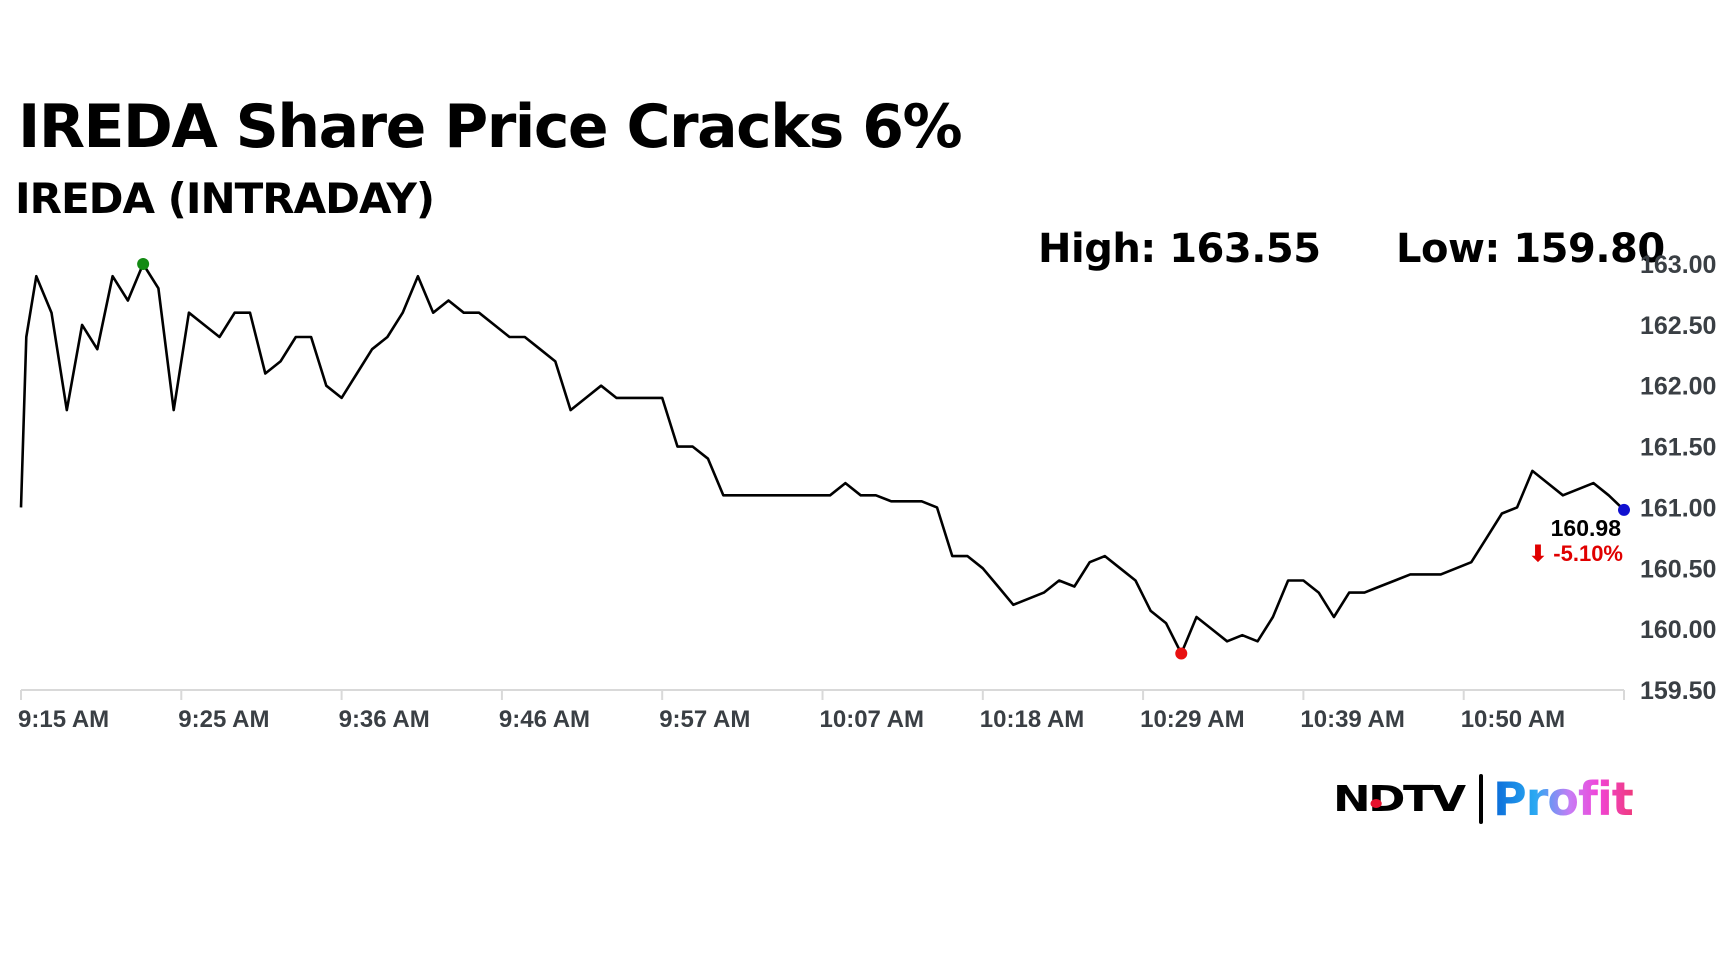  Describe the element at coordinates (1678, 265) in the screenshot. I see `y-tick-label: 163.00` at that location.